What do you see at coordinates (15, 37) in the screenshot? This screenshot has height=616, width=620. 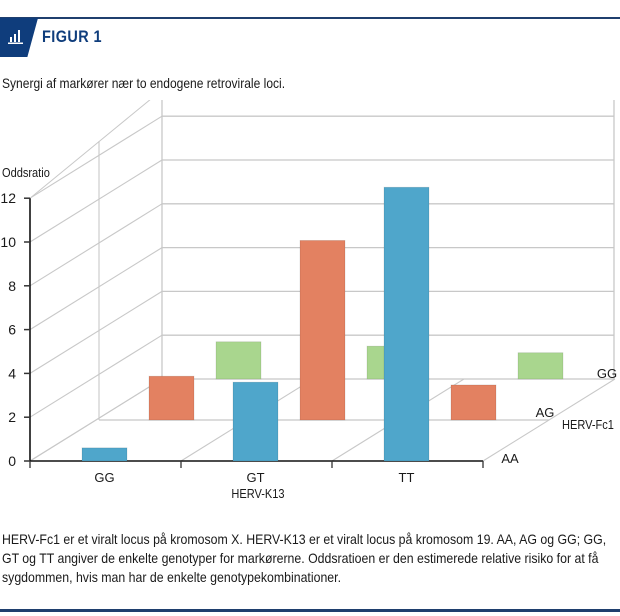 I see `bar-chart-icon` at bounding box center [15, 37].